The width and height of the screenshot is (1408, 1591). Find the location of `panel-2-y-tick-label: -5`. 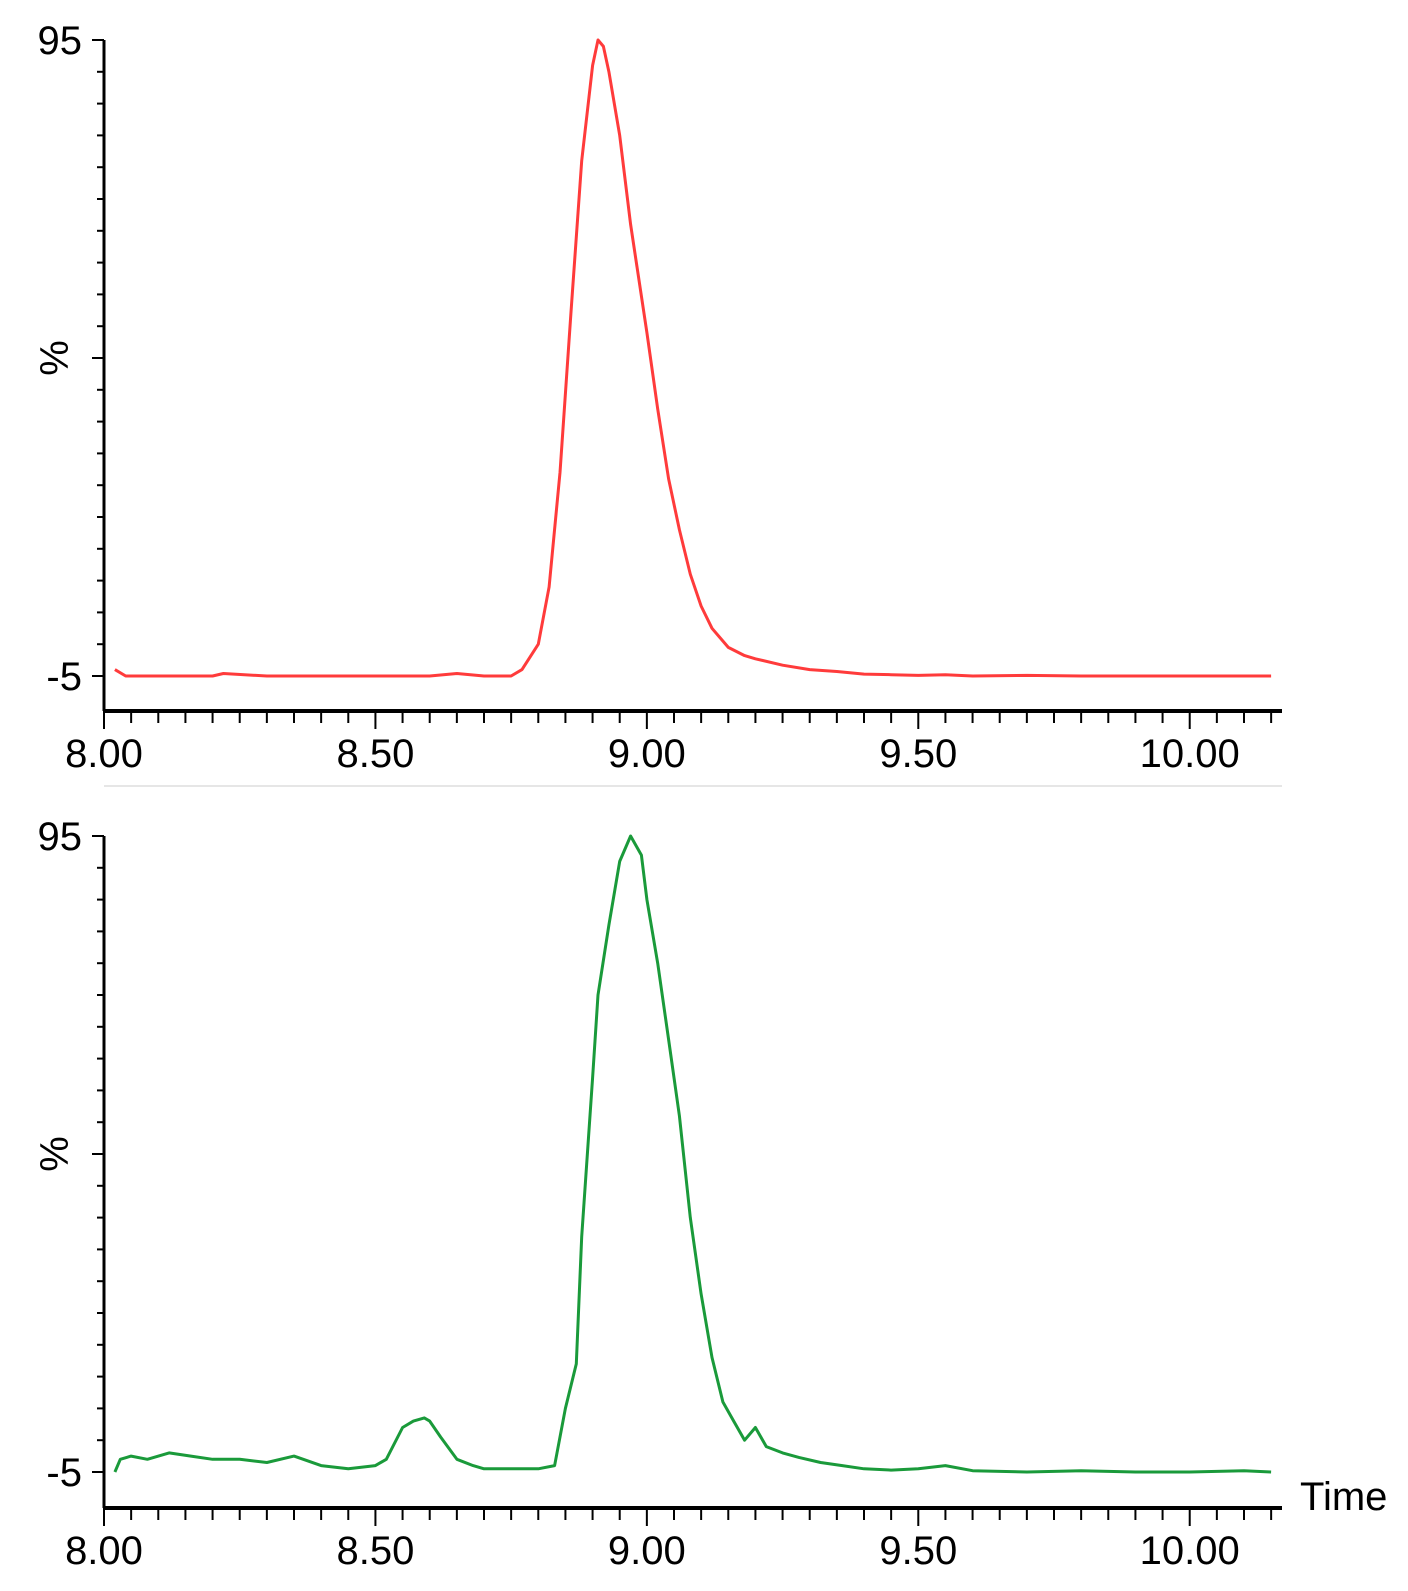

panel-2-y-tick-label: -5 is located at coordinates (64, 1473).